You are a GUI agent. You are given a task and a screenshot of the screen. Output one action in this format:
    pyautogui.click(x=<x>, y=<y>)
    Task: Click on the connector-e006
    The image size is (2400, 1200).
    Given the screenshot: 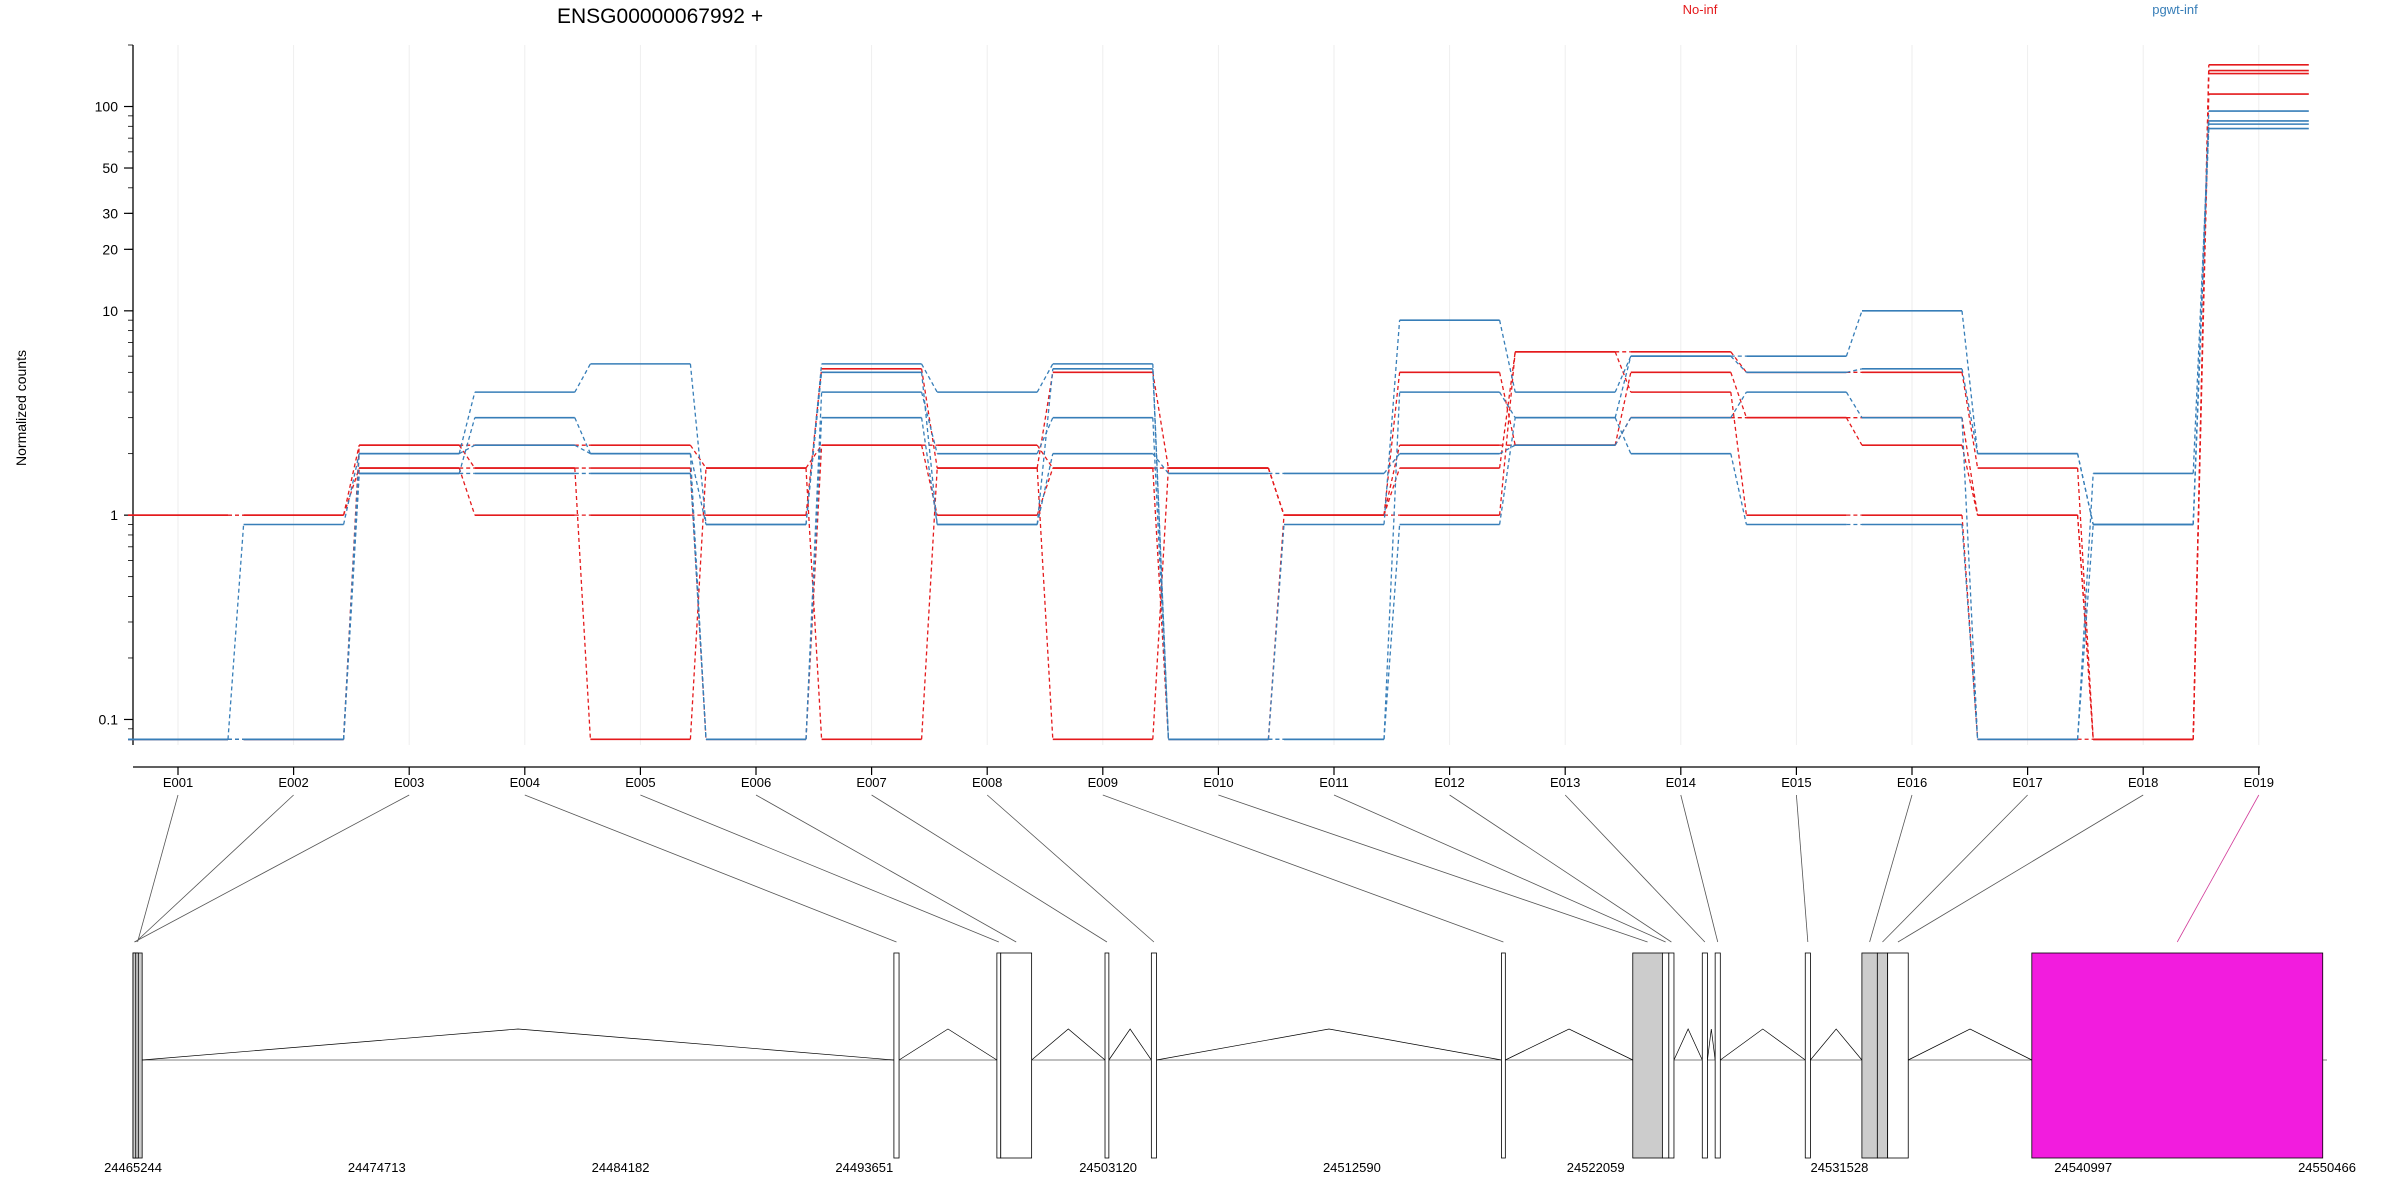 What is the action you would take?
    pyautogui.click(x=886, y=868)
    